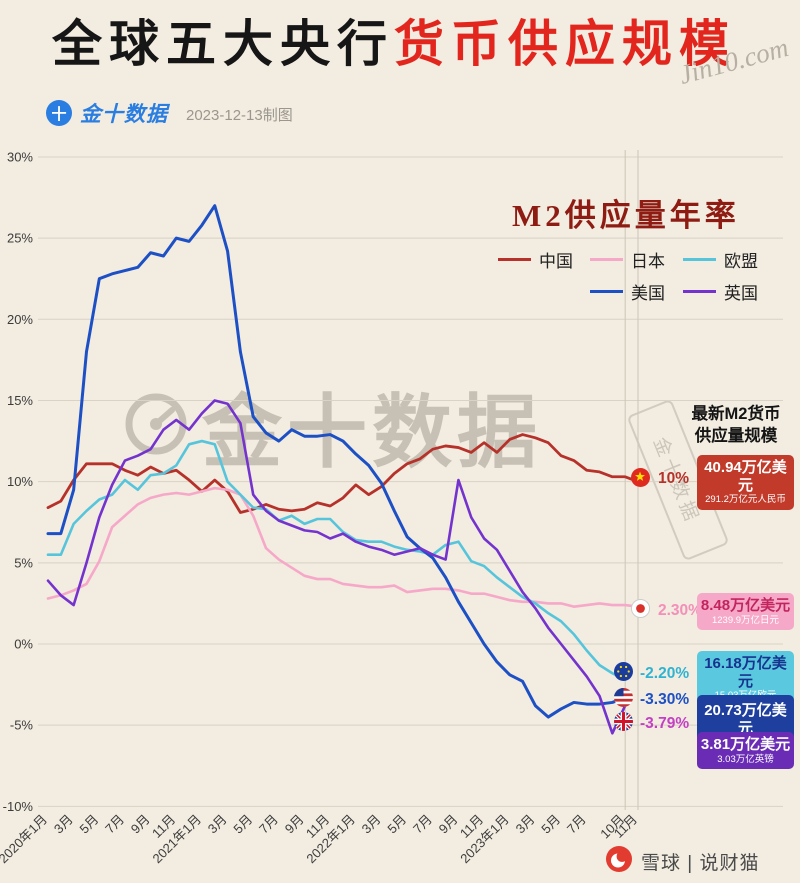  I want to click on svg-text: 10%, so click(20, 481).